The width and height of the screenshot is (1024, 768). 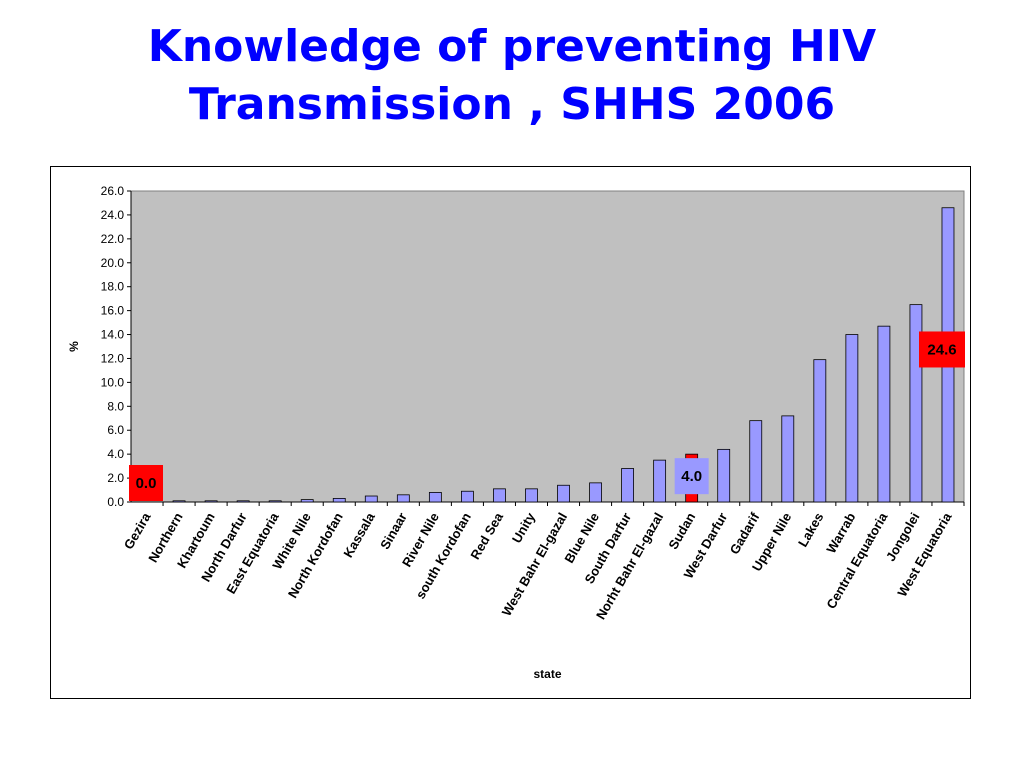 What do you see at coordinates (627, 485) in the screenshot?
I see `bar-south-darfur` at bounding box center [627, 485].